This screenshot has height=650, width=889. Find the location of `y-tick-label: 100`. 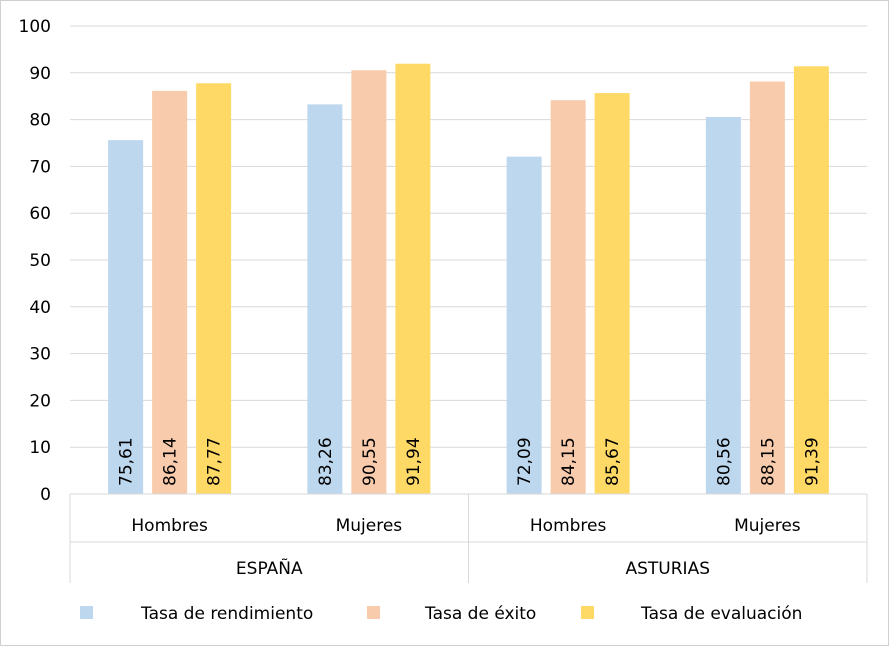

y-tick-label: 100 is located at coordinates (35, 27).